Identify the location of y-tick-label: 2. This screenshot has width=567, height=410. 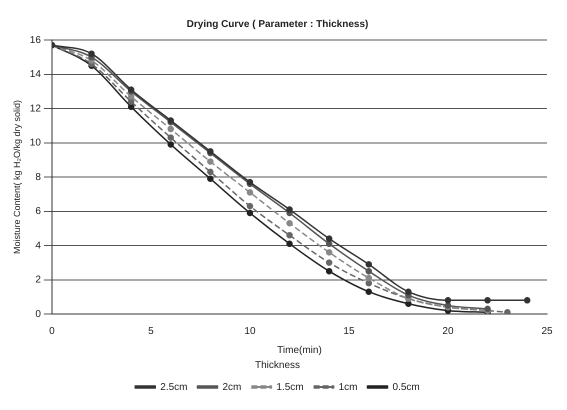
(38, 280).